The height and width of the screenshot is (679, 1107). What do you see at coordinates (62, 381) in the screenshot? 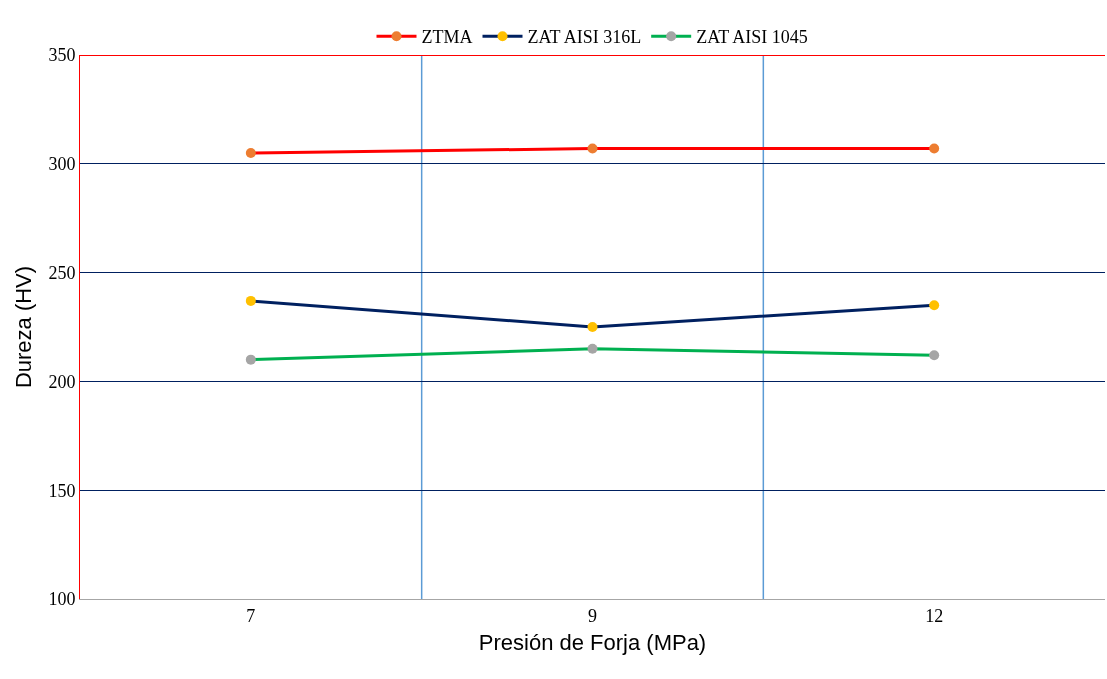
I see `y-tick-label: 200` at bounding box center [62, 381].